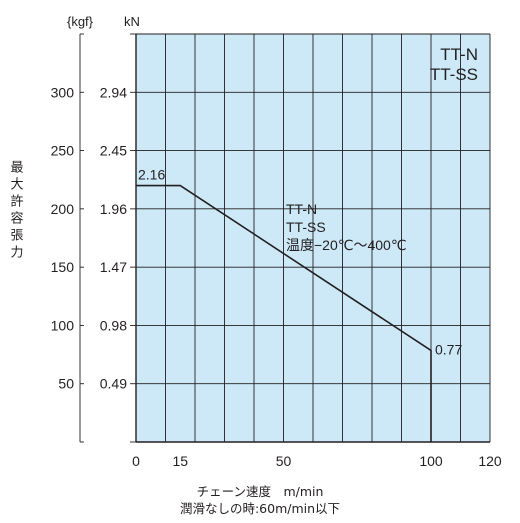 The width and height of the screenshot is (520, 523). What do you see at coordinates (16, 211) in the screenshot?
I see `y-axis-label: 最大許容張力` at bounding box center [16, 211].